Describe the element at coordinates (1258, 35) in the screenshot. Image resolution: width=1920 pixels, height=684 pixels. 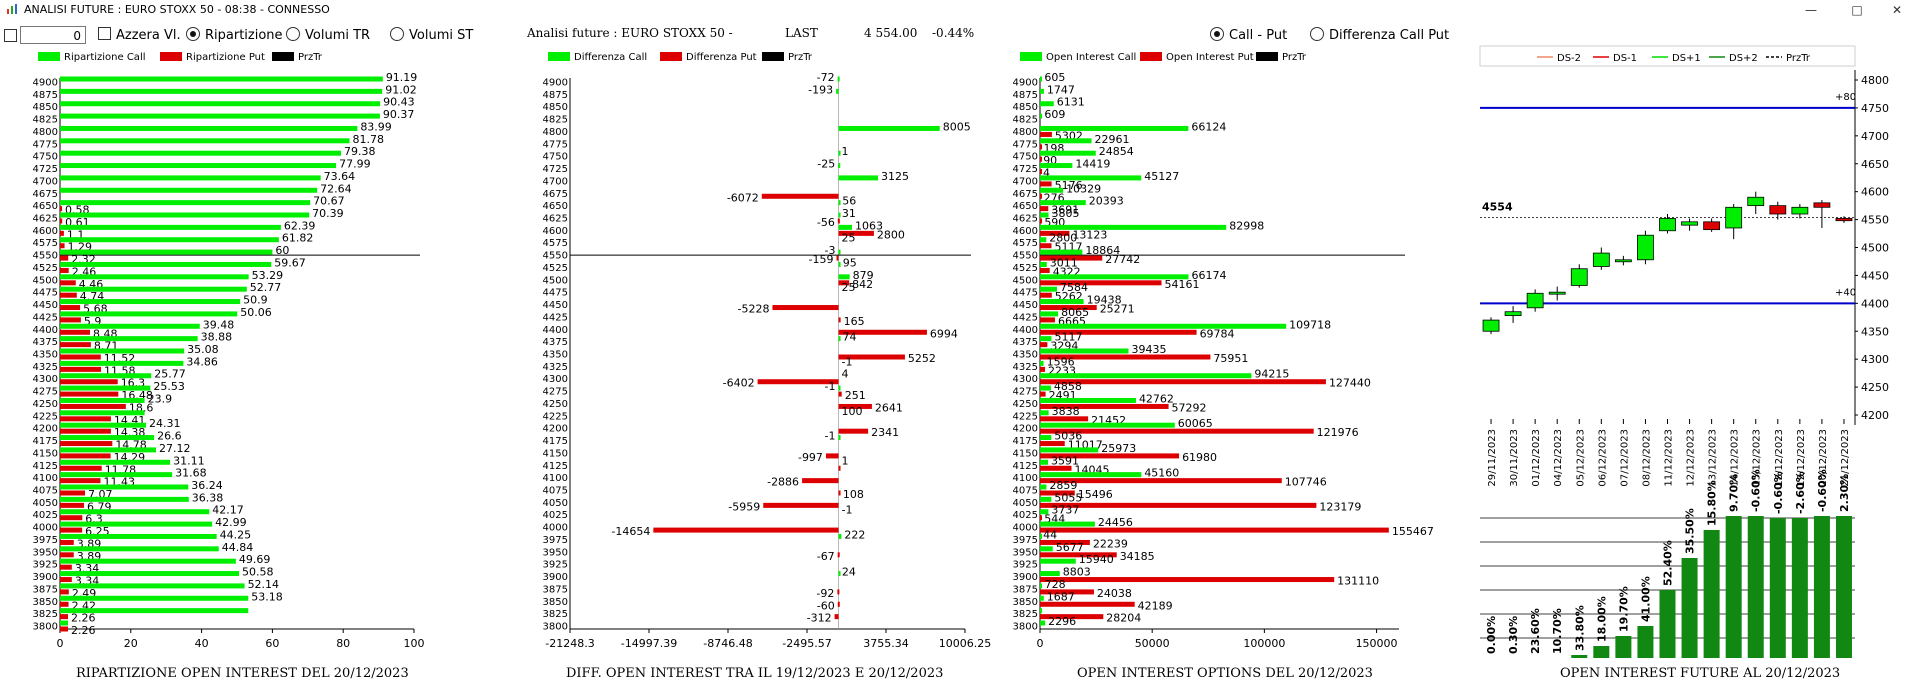
I see `radio-label: Call - Put` at that location.